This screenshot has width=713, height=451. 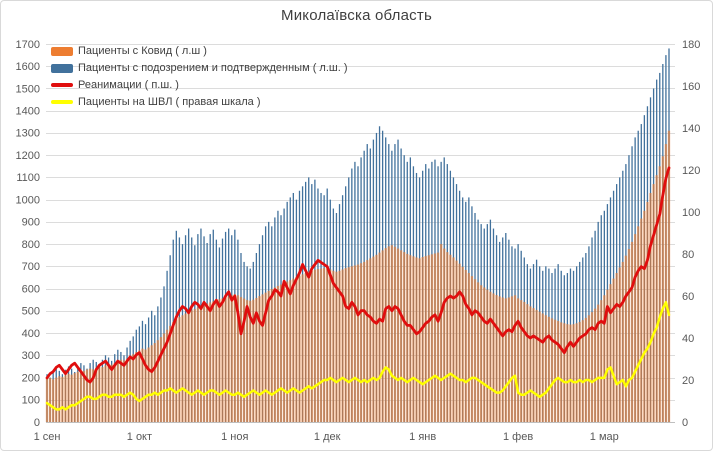 What do you see at coordinates (688, 297) in the screenshot?
I see `svg-text: 60` at bounding box center [688, 297].